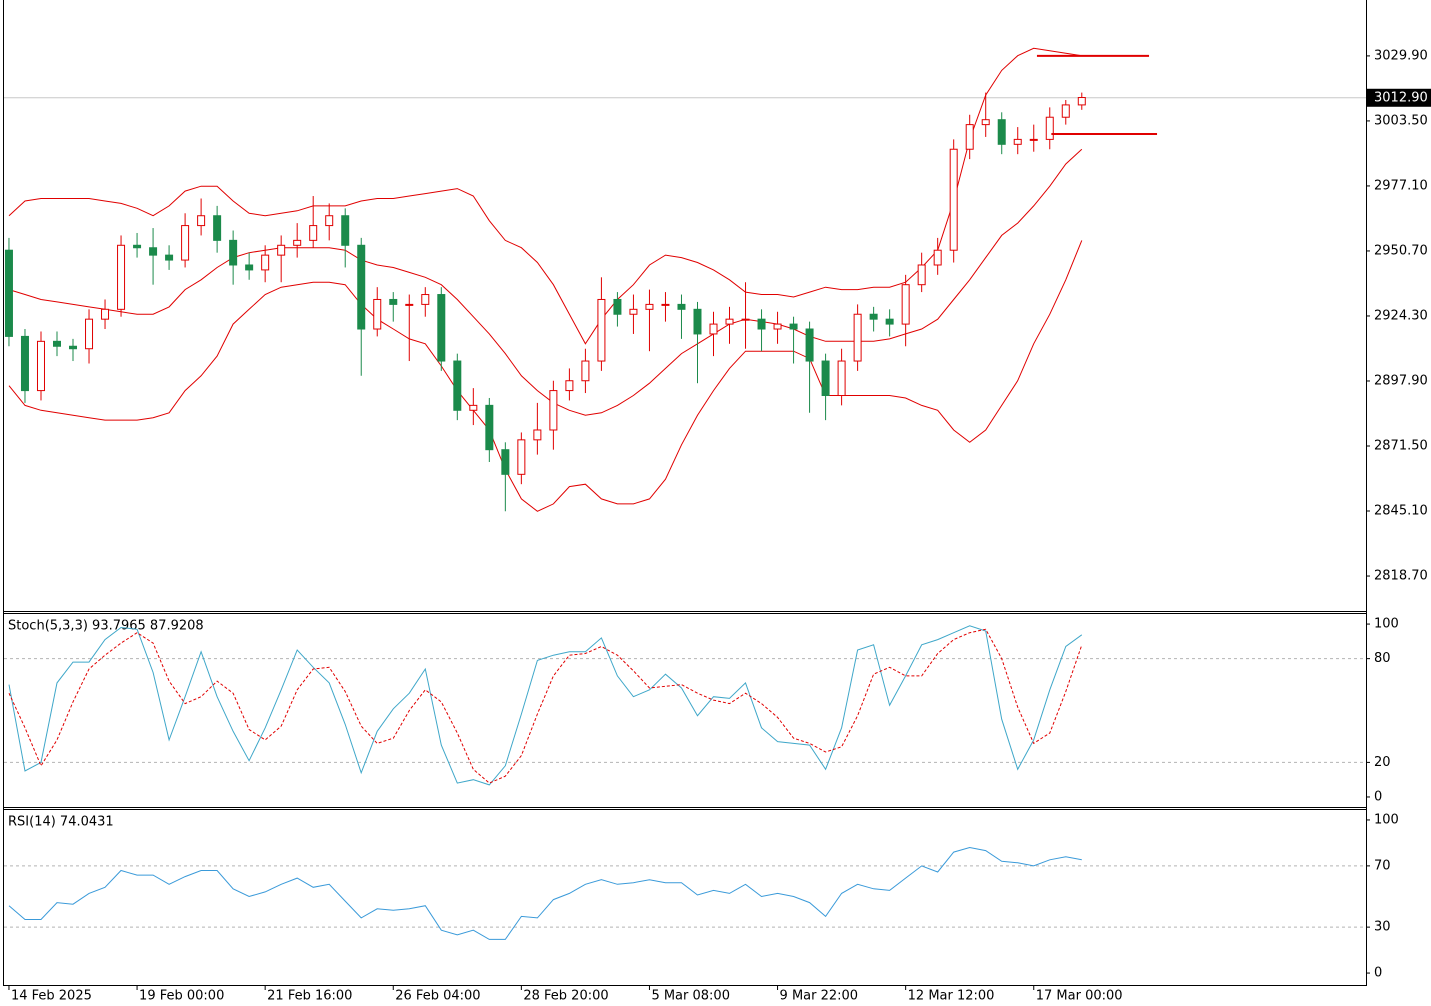 The height and width of the screenshot is (1006, 1431). I want to click on stoch-label: Stoch(5,3,3) 93.7965 87.9208, so click(106, 626).